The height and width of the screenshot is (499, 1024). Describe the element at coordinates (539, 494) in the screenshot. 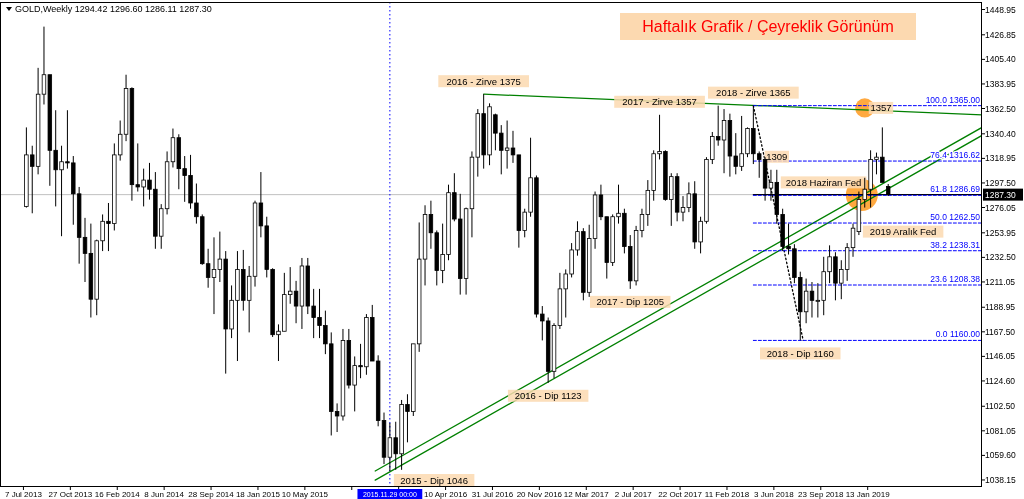

I see `x-tick-label: 20 Nov 2016` at that location.